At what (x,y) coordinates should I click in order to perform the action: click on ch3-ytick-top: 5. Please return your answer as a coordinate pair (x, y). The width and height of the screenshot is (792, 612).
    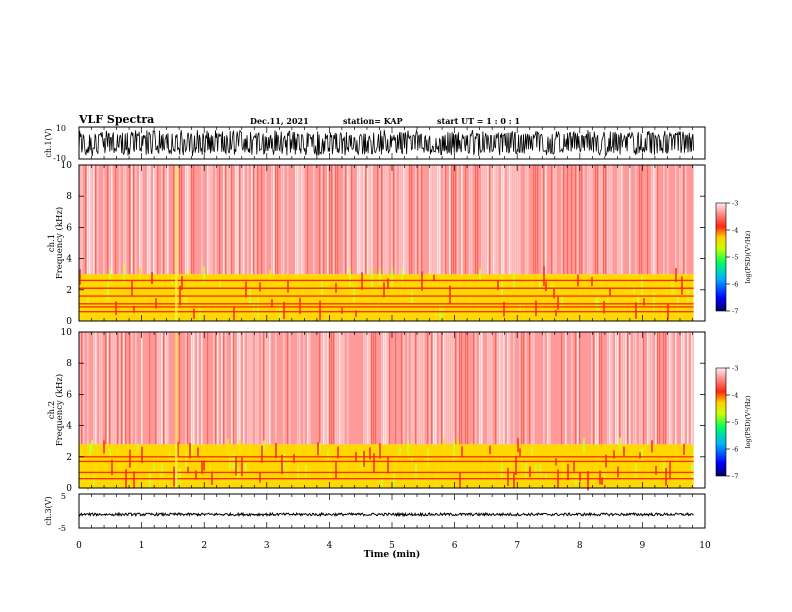
    Looking at the image, I should click on (63, 496).